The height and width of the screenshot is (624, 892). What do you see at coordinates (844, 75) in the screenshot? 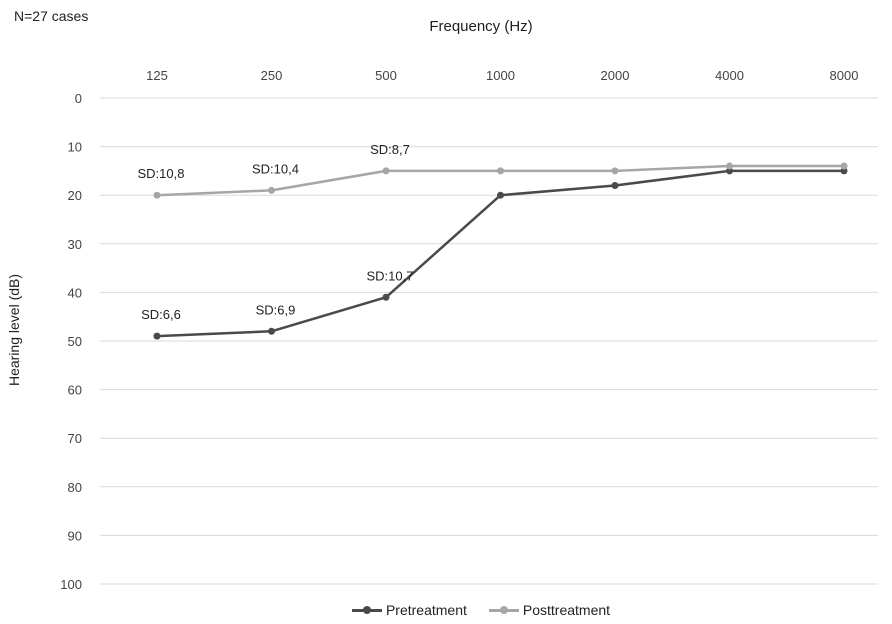
I see `x-tick-label: 8000` at bounding box center [844, 75].